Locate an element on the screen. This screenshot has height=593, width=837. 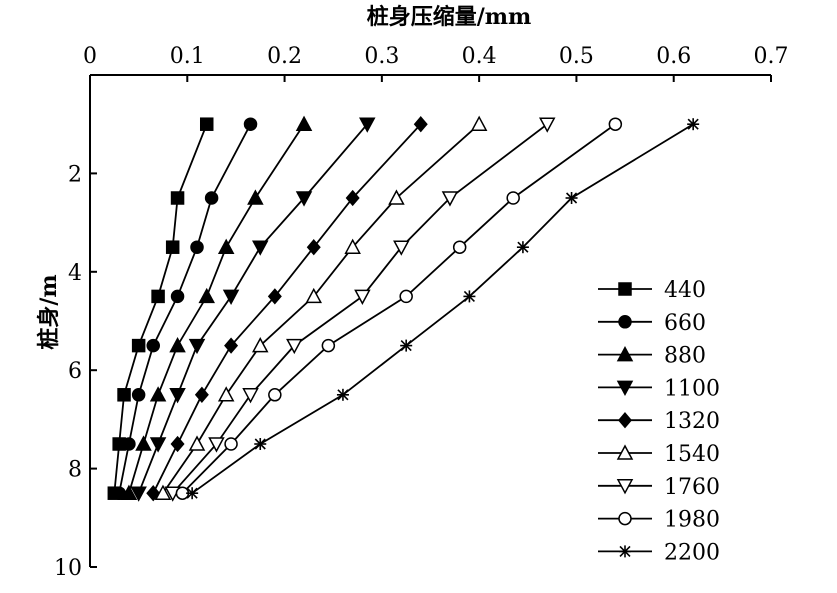
x-tick-label: 0.5 is located at coordinates (576, 56).